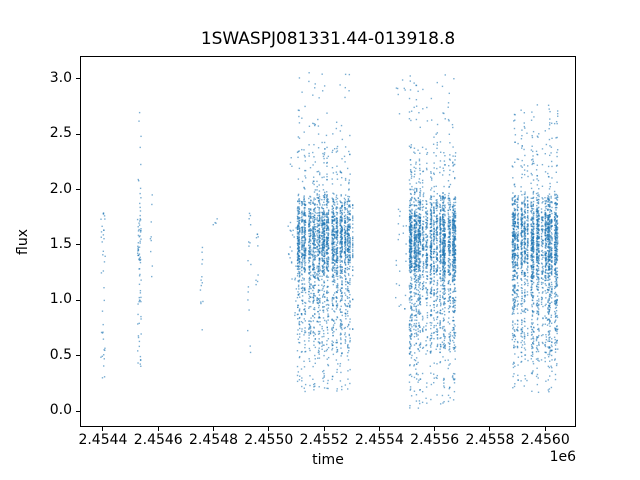 The height and width of the screenshot is (480, 640). What do you see at coordinates (545, 440) in the screenshot?
I see `x-tick-label: 2.4560` at bounding box center [545, 440].